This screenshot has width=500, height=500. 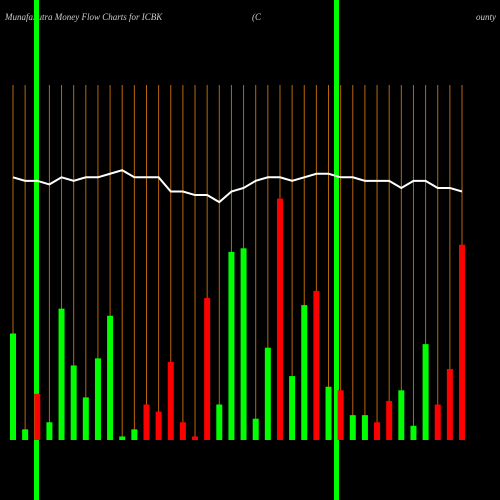 I want to click on chart-title: MunafaSutra Money Flow Charts for ICBK, so click(x=83, y=17).